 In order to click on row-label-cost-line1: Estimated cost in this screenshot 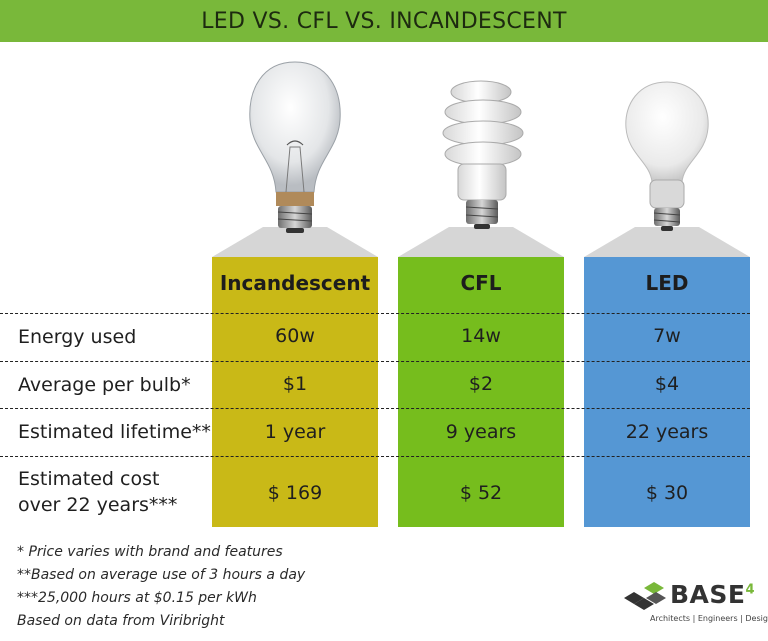, I will do `click(89, 479)`.